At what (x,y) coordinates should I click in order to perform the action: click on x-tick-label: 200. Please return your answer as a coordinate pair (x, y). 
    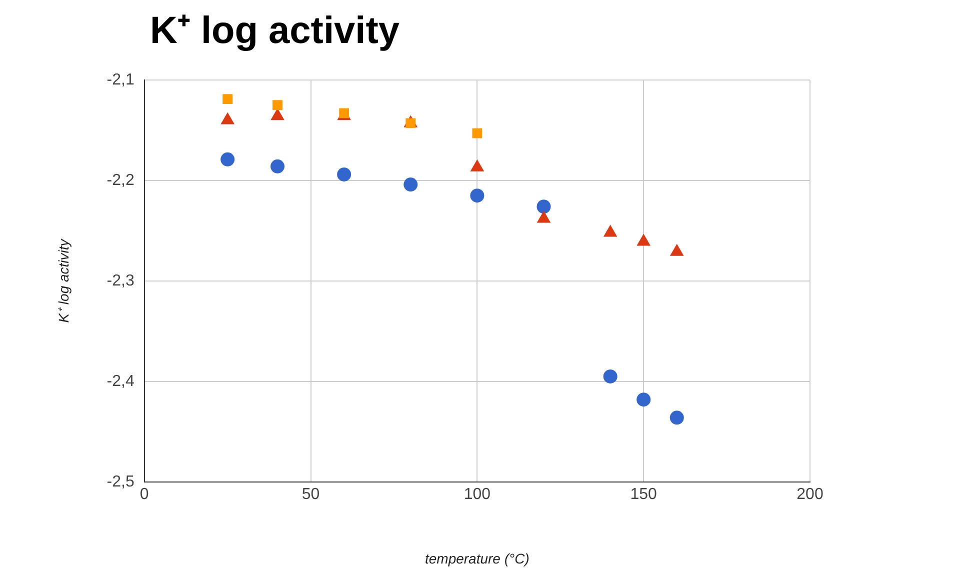
    Looking at the image, I should click on (810, 495).